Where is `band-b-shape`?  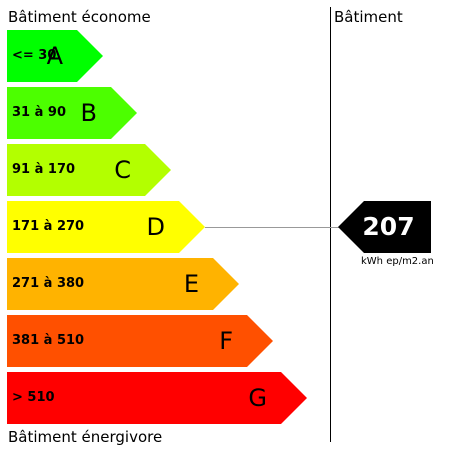 band-b-shape is located at coordinates (72, 113).